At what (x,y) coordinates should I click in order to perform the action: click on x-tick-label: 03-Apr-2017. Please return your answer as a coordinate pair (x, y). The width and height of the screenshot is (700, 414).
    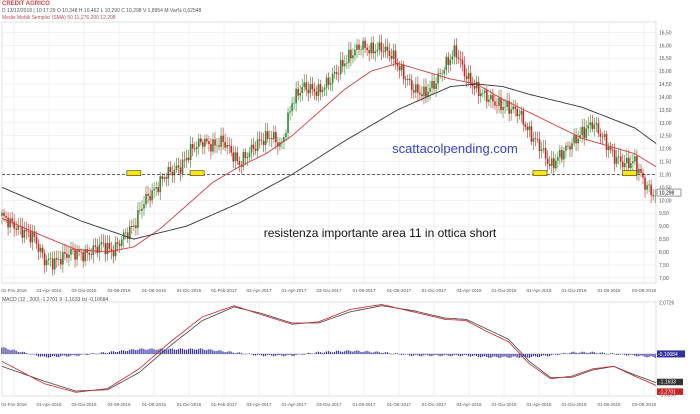
    Looking at the image, I should click on (259, 404).